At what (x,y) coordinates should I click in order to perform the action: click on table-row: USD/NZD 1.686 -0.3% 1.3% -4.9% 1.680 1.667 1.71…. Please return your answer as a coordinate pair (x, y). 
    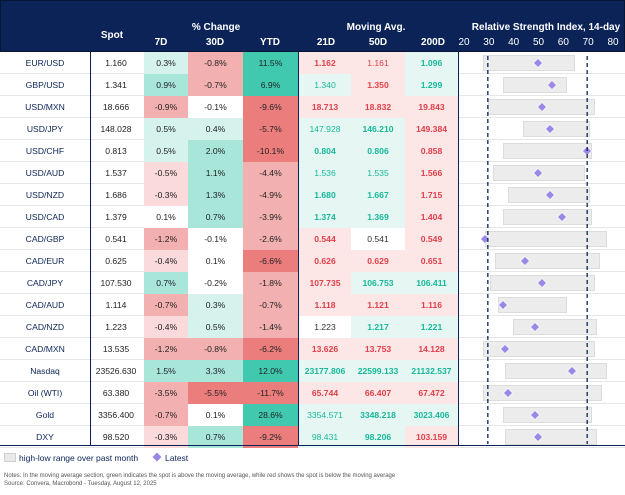
    Looking at the image, I should click on (312, 195).